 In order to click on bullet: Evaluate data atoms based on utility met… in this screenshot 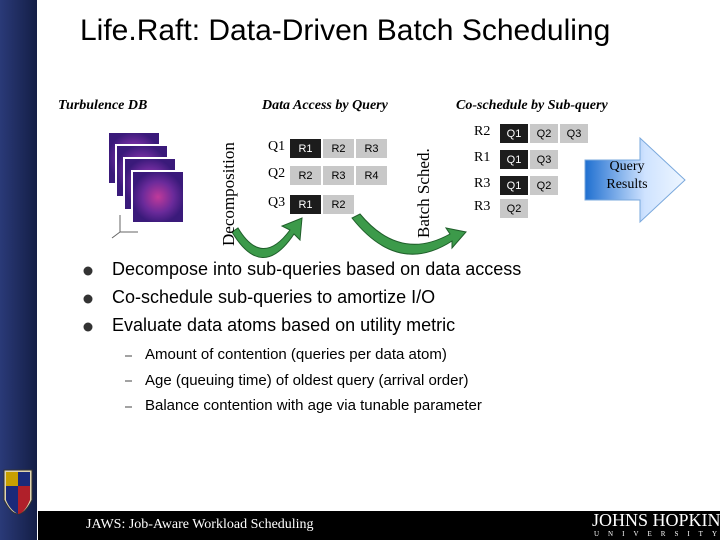, I will do `click(284, 325)`.